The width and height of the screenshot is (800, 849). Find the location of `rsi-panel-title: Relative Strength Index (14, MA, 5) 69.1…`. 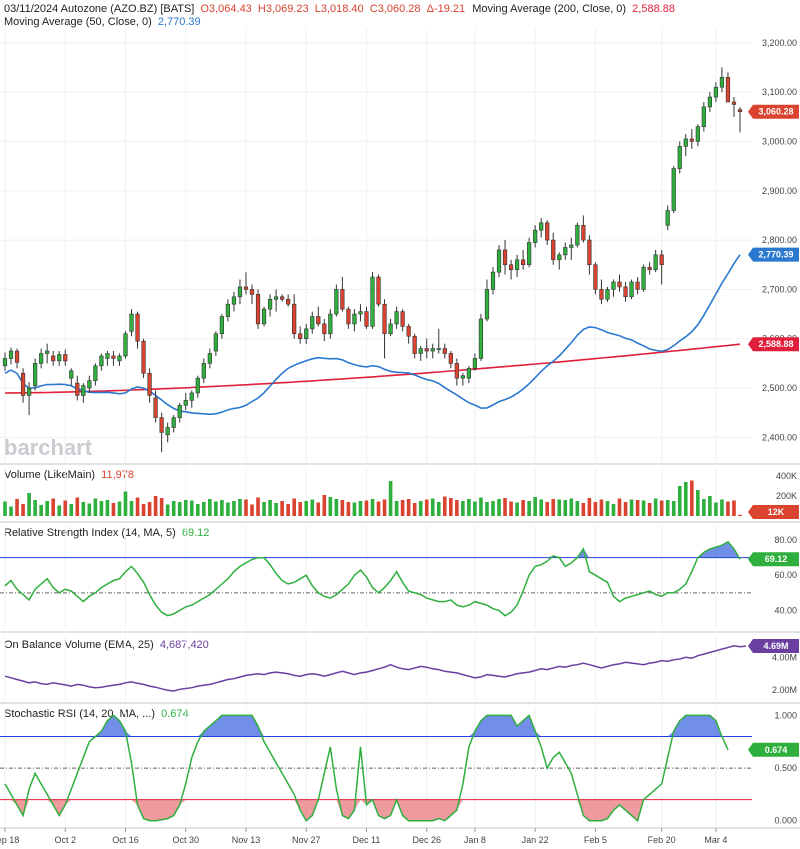

rsi-panel-title: Relative Strength Index (14, MA, 5) 69.1… is located at coordinates (106, 533).